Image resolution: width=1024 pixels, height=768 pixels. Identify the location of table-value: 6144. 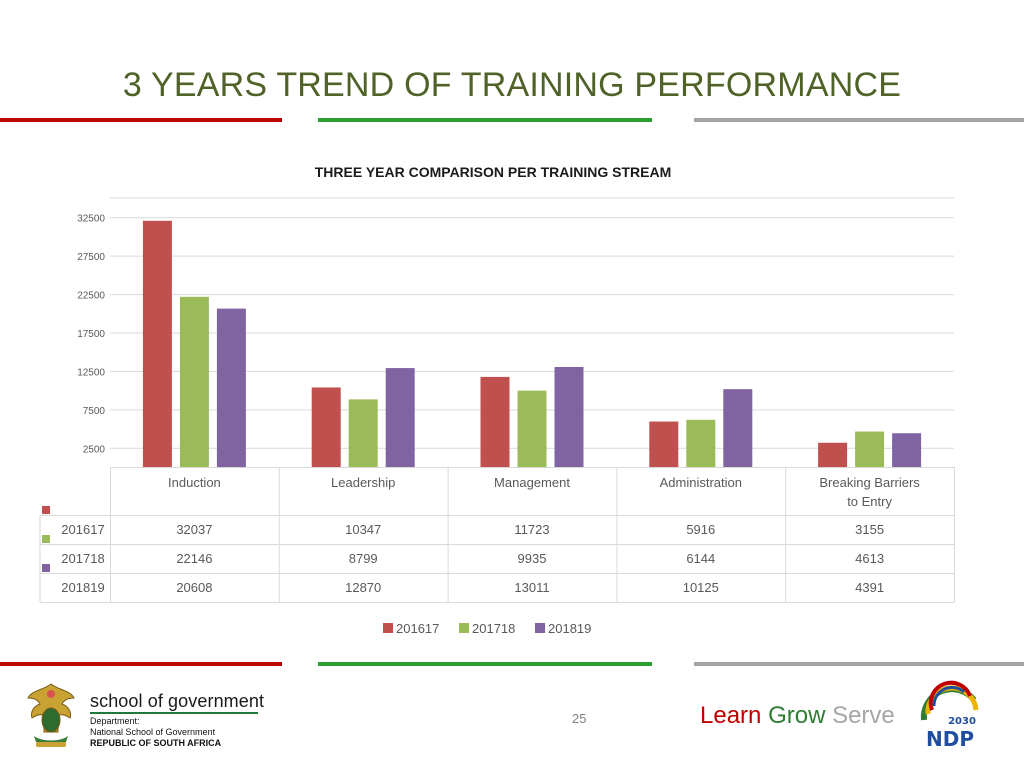
(700, 558).